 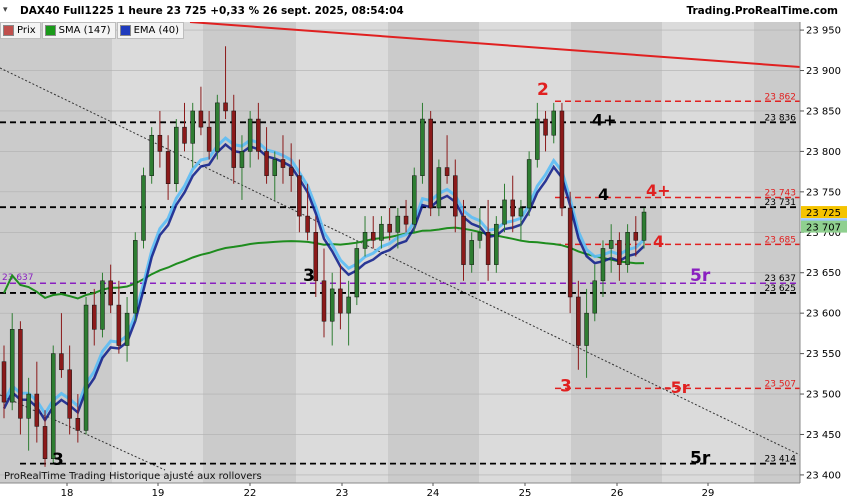 What do you see at coordinates (823, 192) in the screenshot?
I see `y-tick-label: 23 750` at bounding box center [823, 192].